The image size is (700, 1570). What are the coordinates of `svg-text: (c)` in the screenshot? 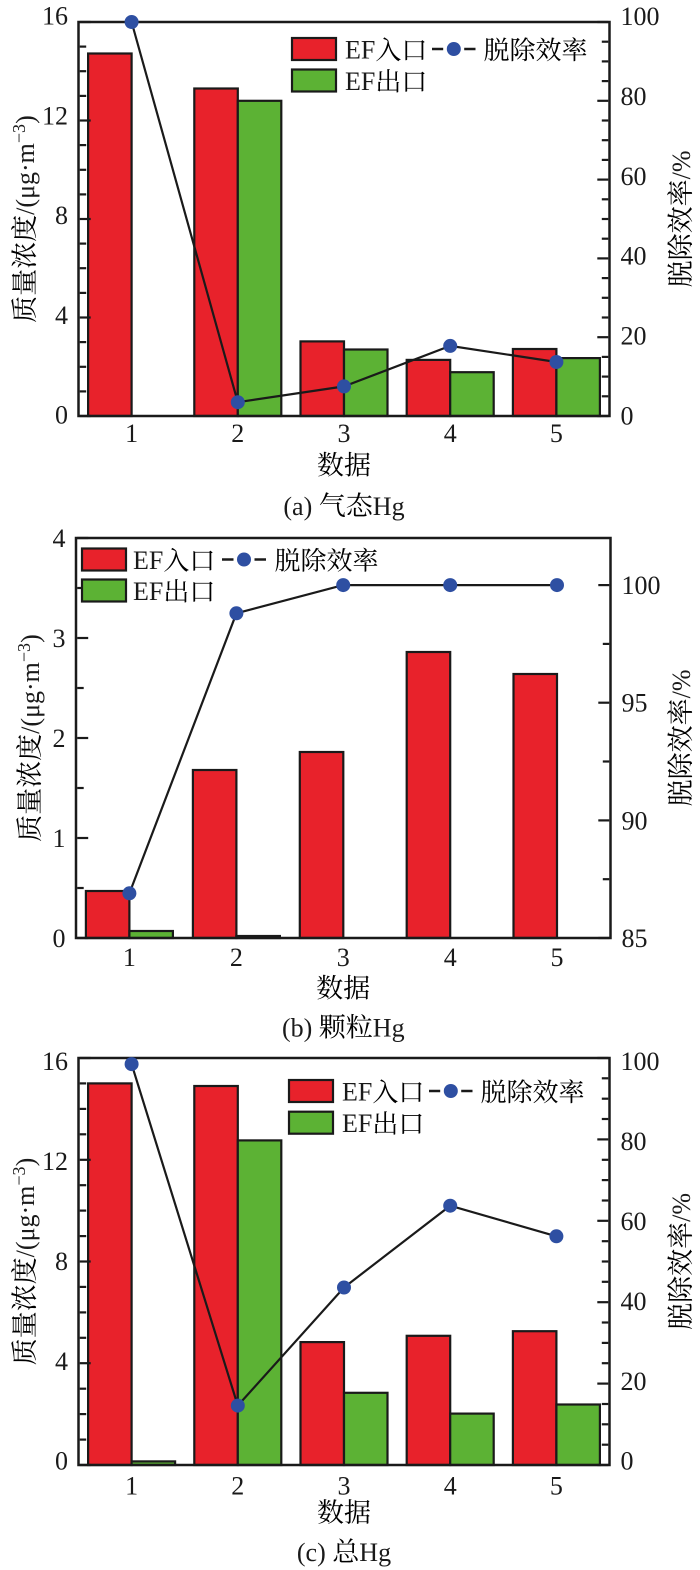 It's located at (311, 1552).